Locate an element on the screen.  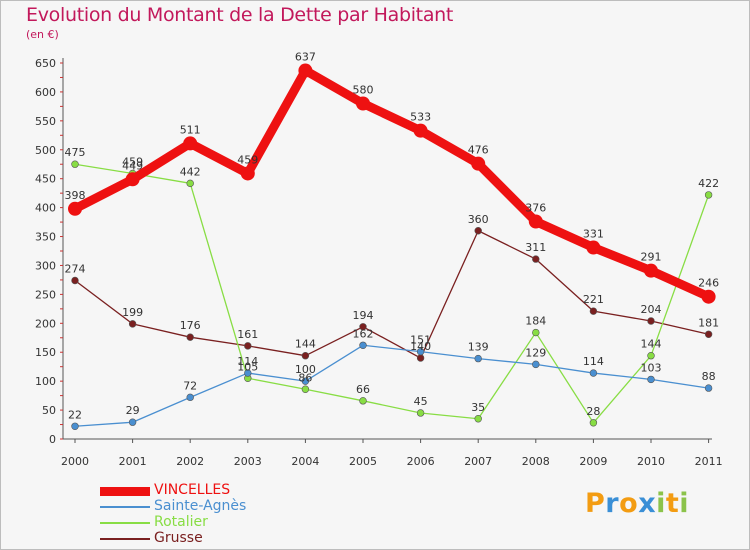
data-label: 442 is located at coordinates (190, 171).